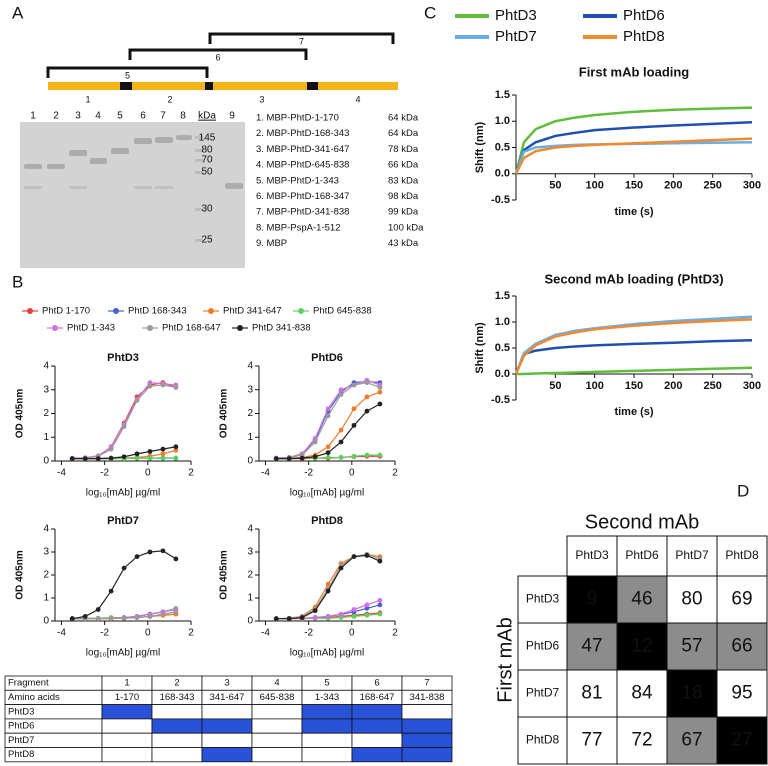 This screenshot has width=768, height=766. What do you see at coordinates (633, 412) in the screenshot?
I see `x-axis-label: time (s)` at bounding box center [633, 412].